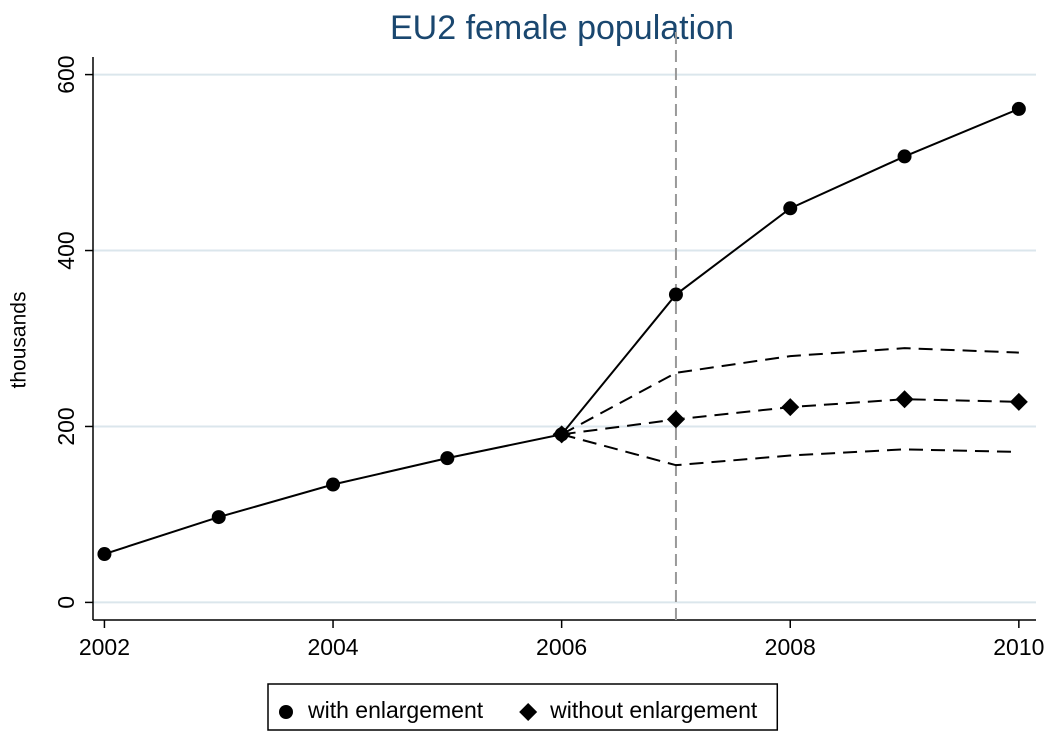 This screenshot has height=731, width=1054. What do you see at coordinates (561, 647) in the screenshot?
I see `x-tick-label: 2006` at bounding box center [561, 647].